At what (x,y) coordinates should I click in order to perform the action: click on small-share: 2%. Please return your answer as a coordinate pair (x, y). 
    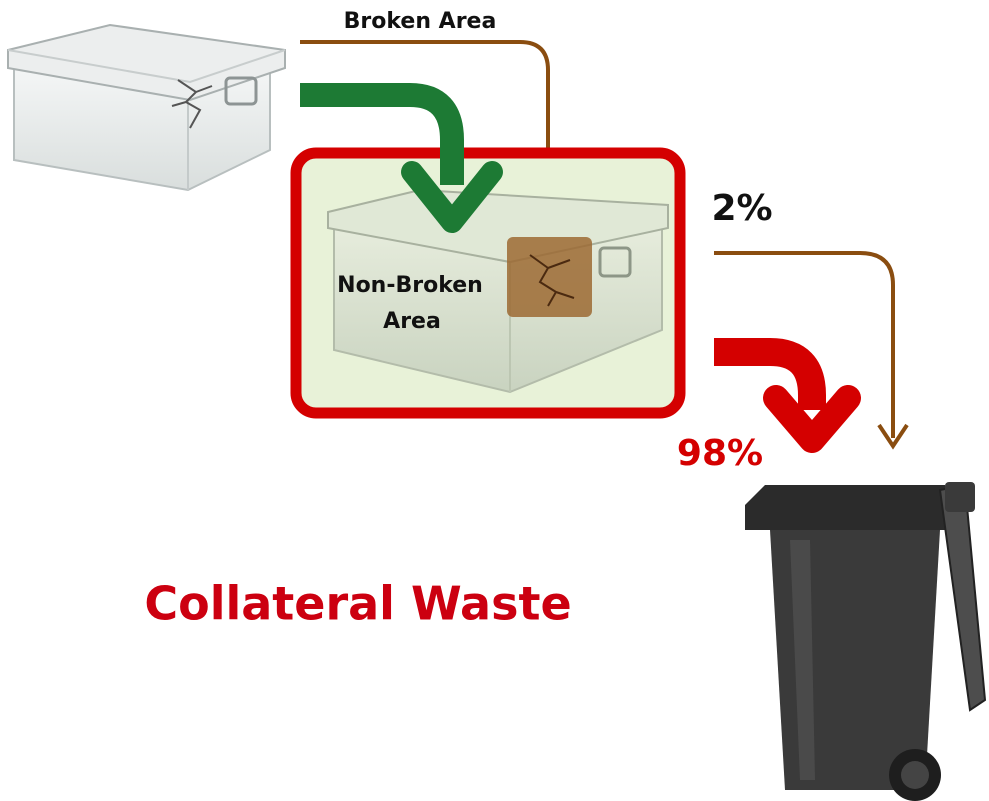
    Looking at the image, I should click on (741, 208).